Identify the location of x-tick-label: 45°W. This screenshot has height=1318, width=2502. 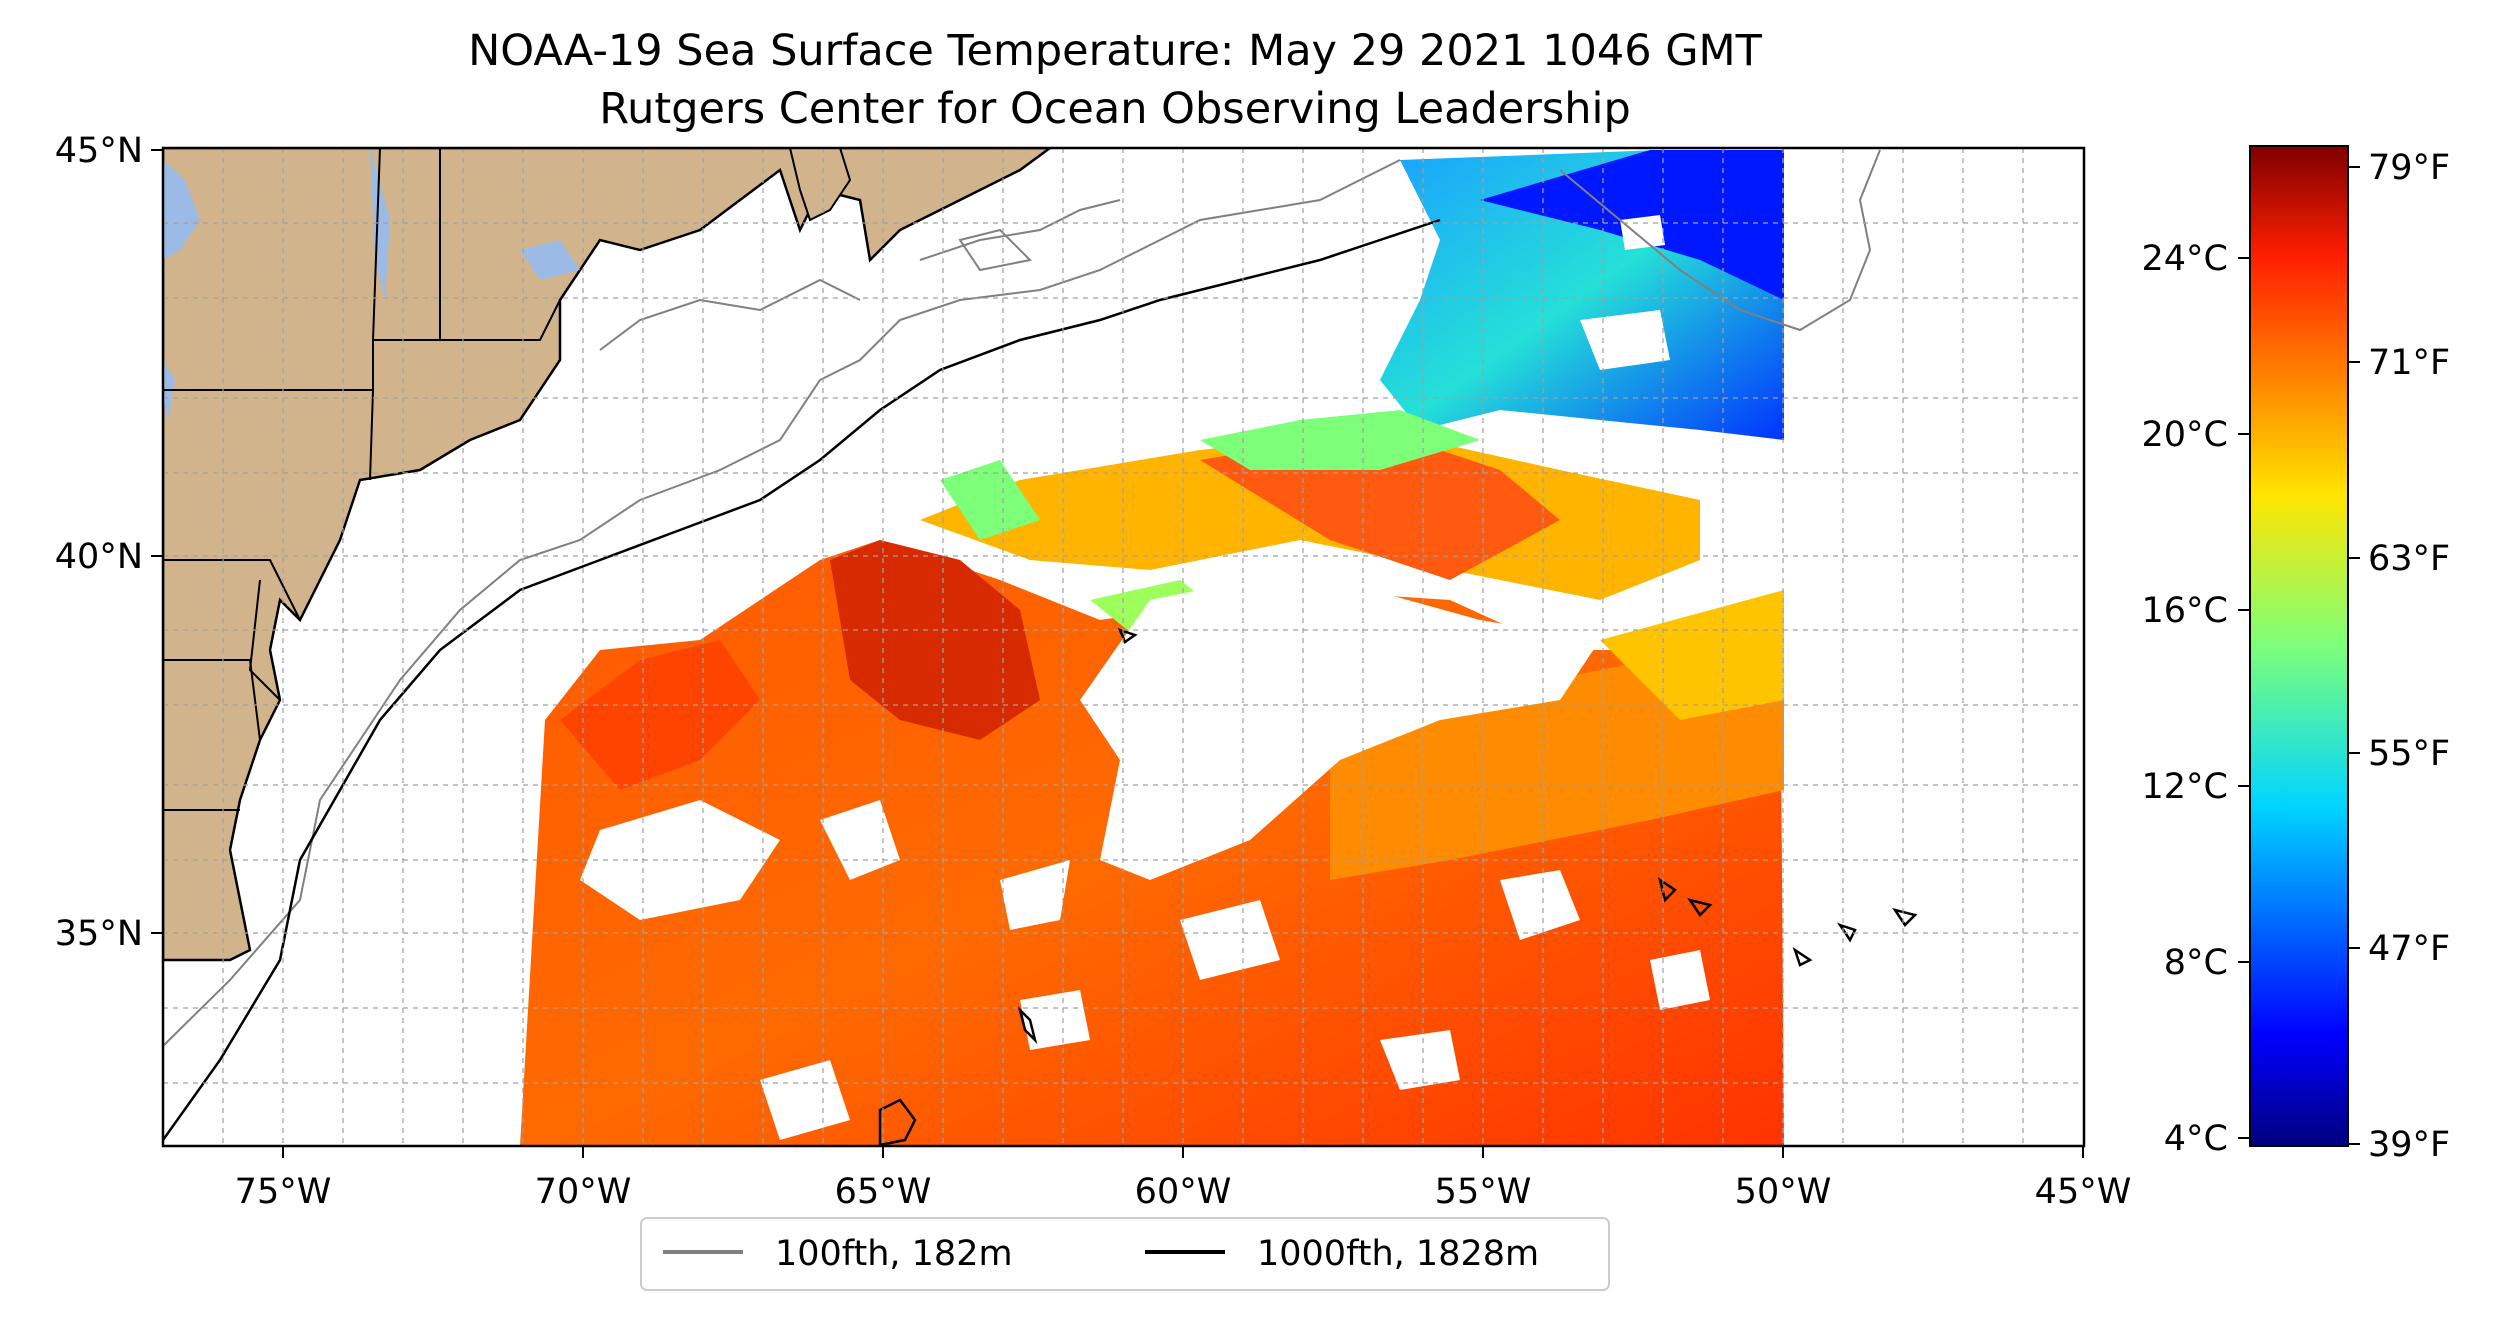
(2083, 1192).